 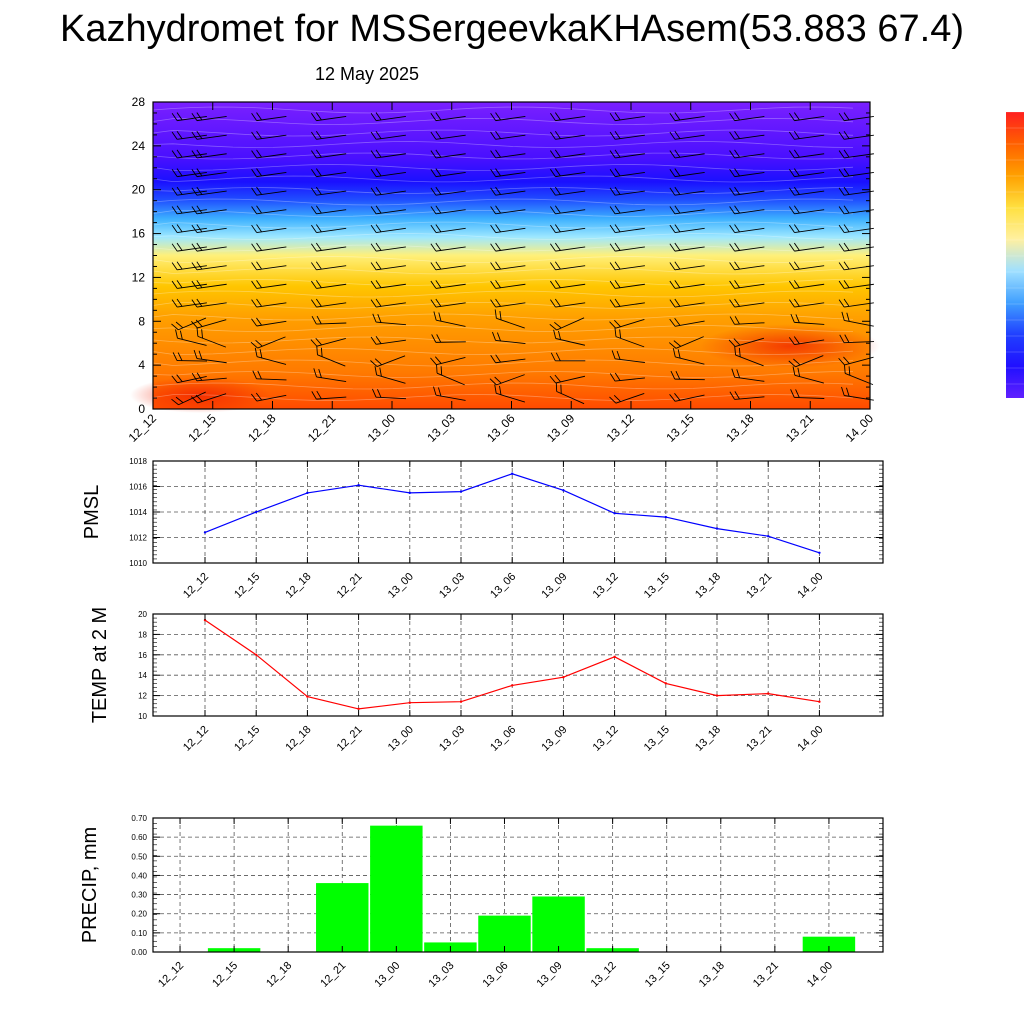 I want to click on y-tick-label: 1016, so click(x=138, y=487).